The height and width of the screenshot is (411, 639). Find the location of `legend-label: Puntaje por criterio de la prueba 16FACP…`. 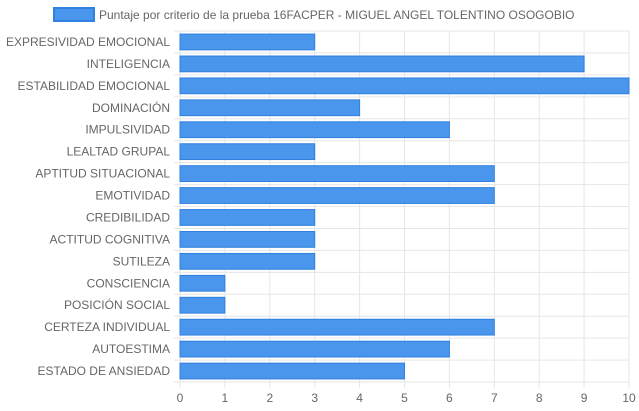

legend-label: Puntaje por criterio de la prueba 16FACP… is located at coordinates (337, 15).